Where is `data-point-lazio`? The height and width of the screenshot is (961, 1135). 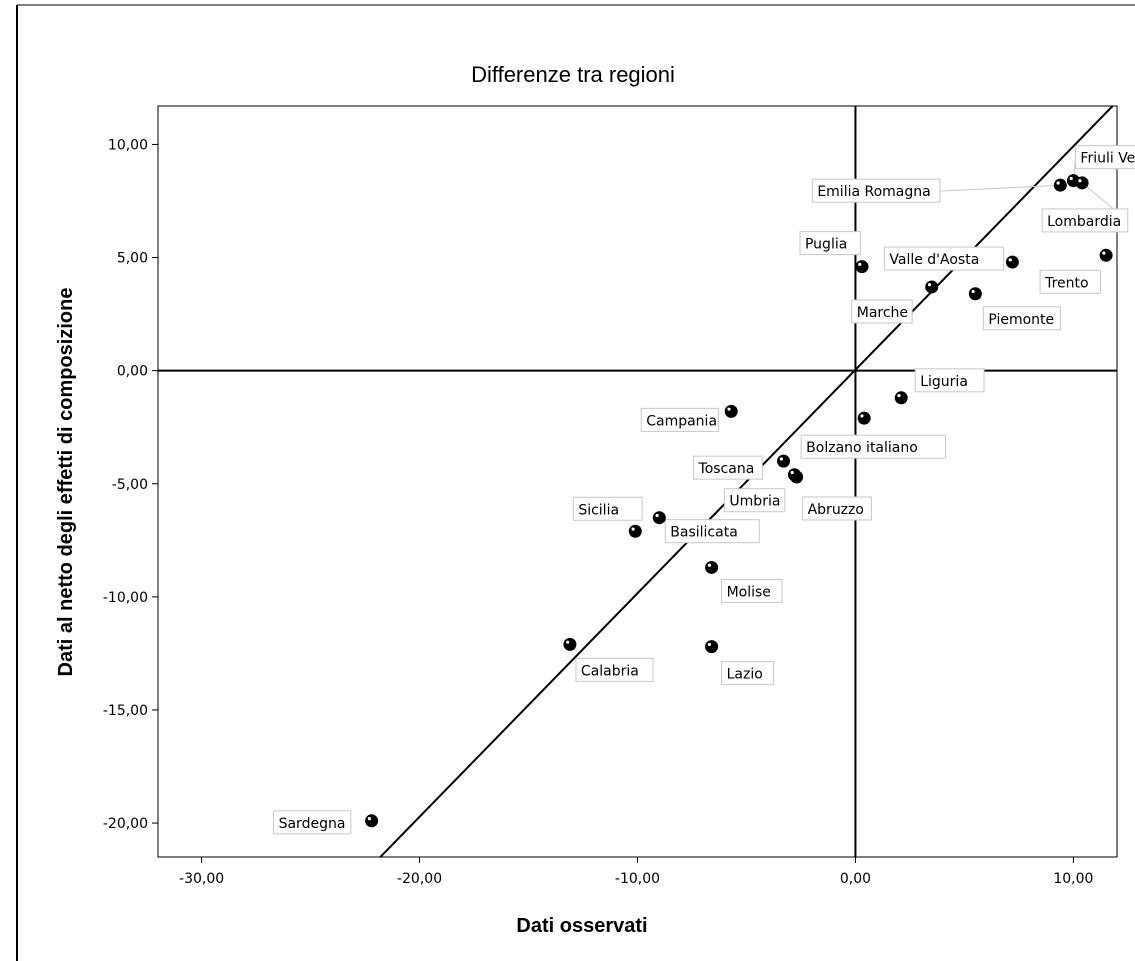
data-point-lazio is located at coordinates (712, 647).